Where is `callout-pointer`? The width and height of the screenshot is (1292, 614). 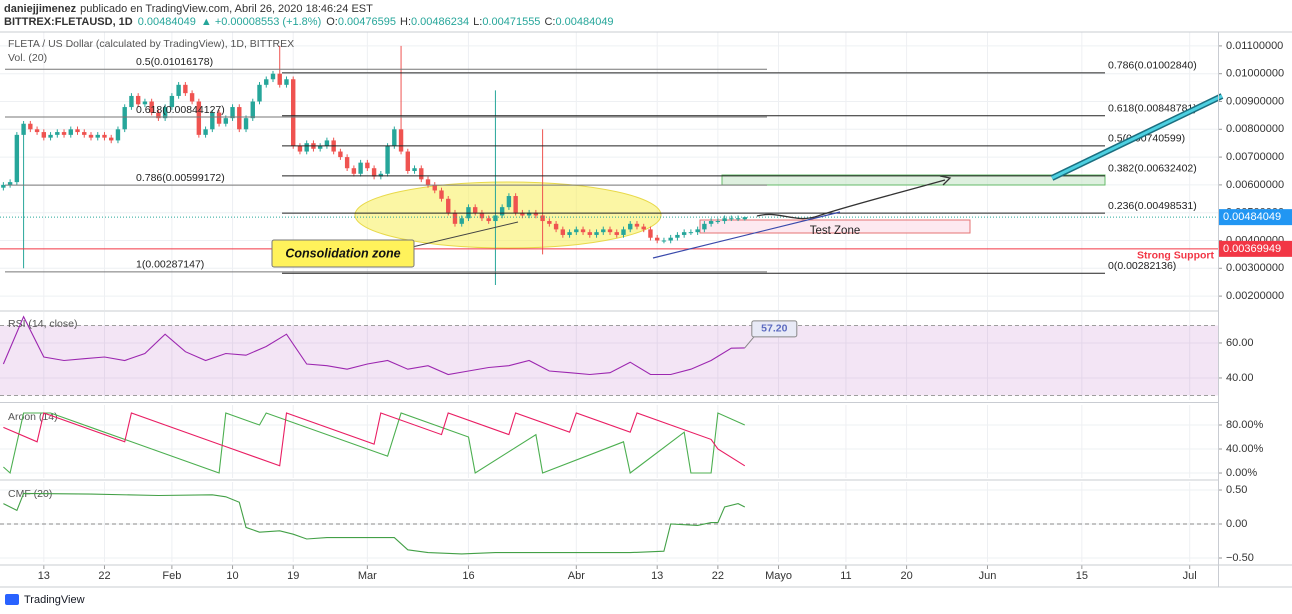 callout-pointer is located at coordinates (463, 235).